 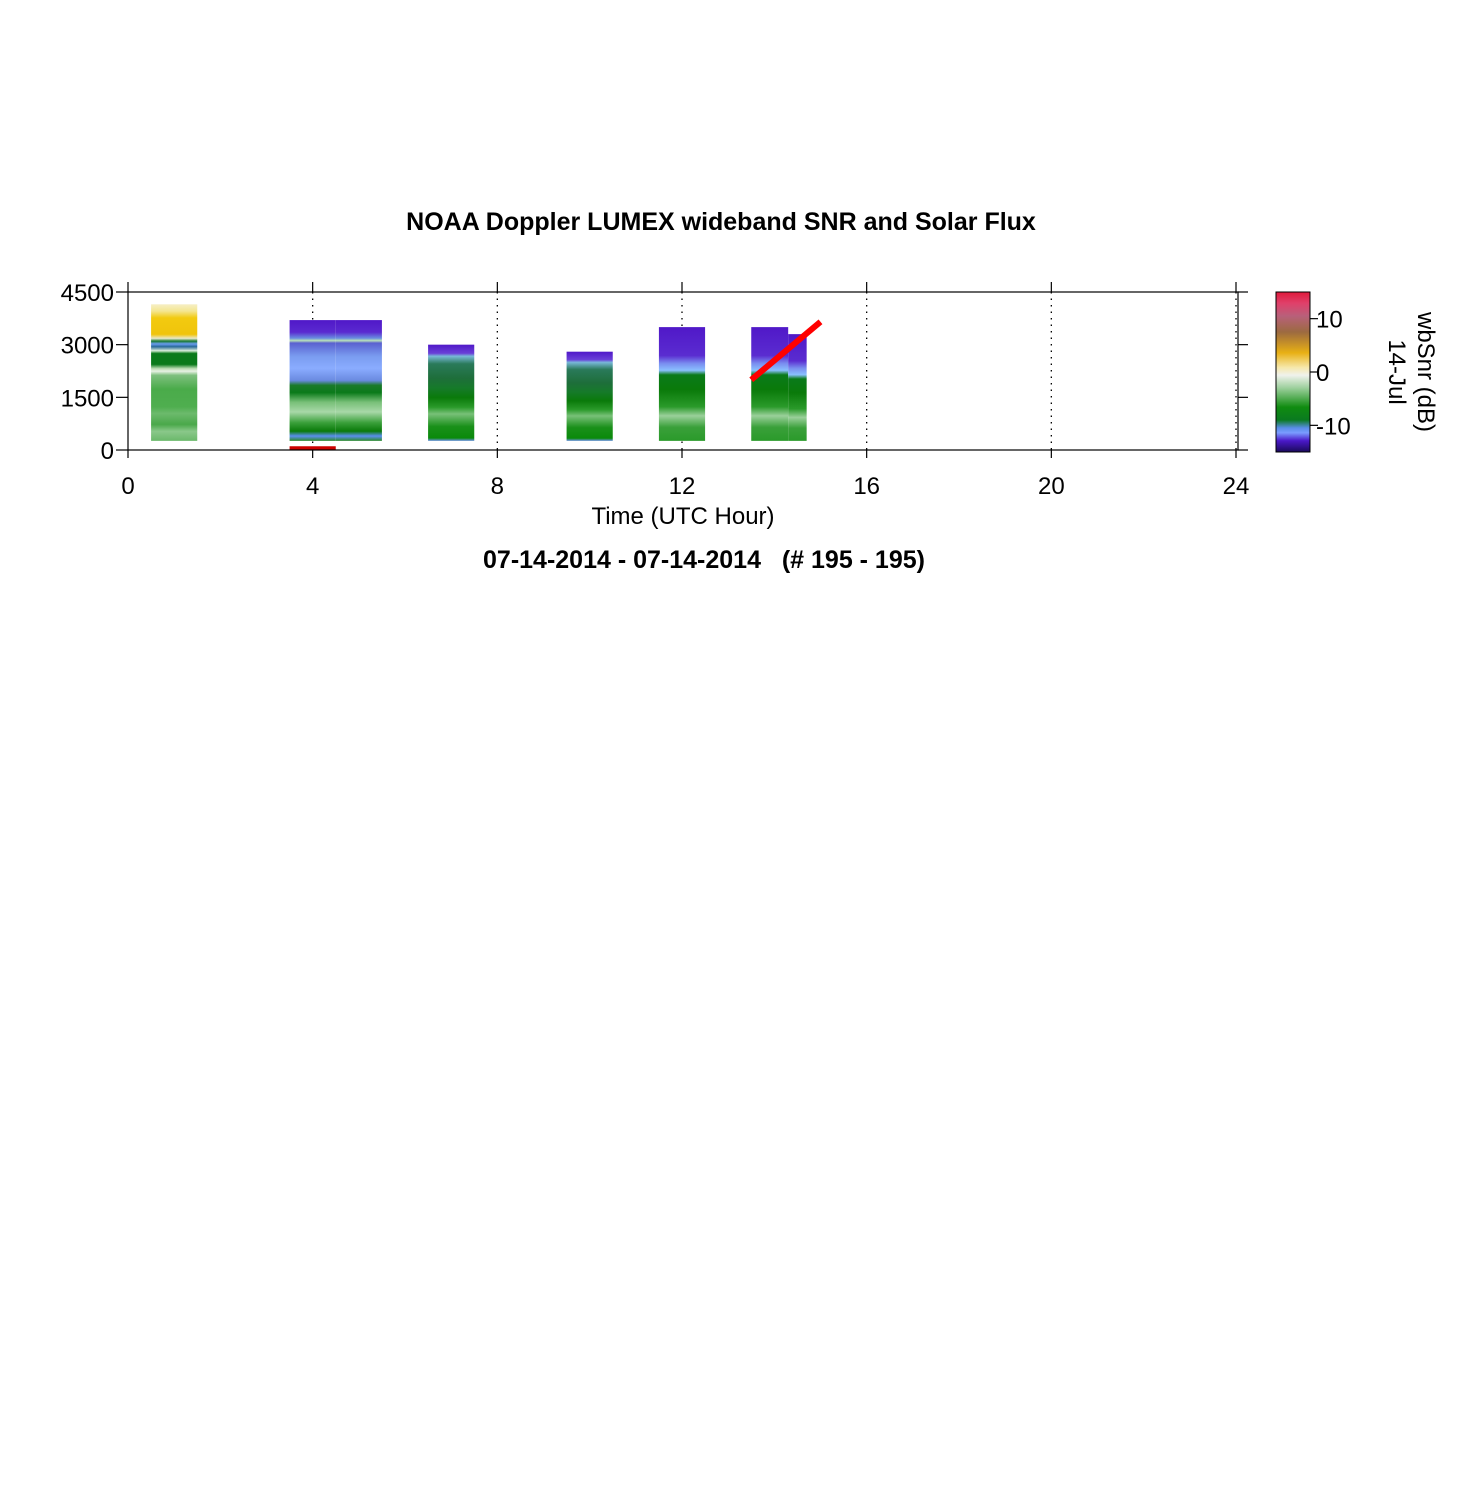 What do you see at coordinates (1236, 486) in the screenshot?
I see `x-tick-label: 24` at bounding box center [1236, 486].